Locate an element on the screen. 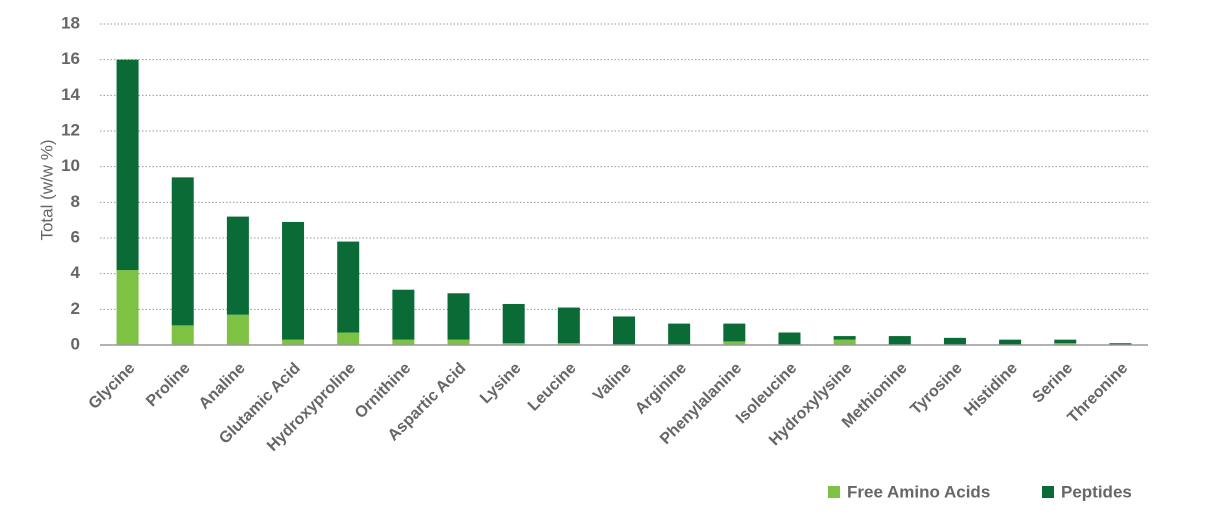 Image resolution: width=1216 pixels, height=532 pixels. legend-label: Peptides is located at coordinates (1096, 491).